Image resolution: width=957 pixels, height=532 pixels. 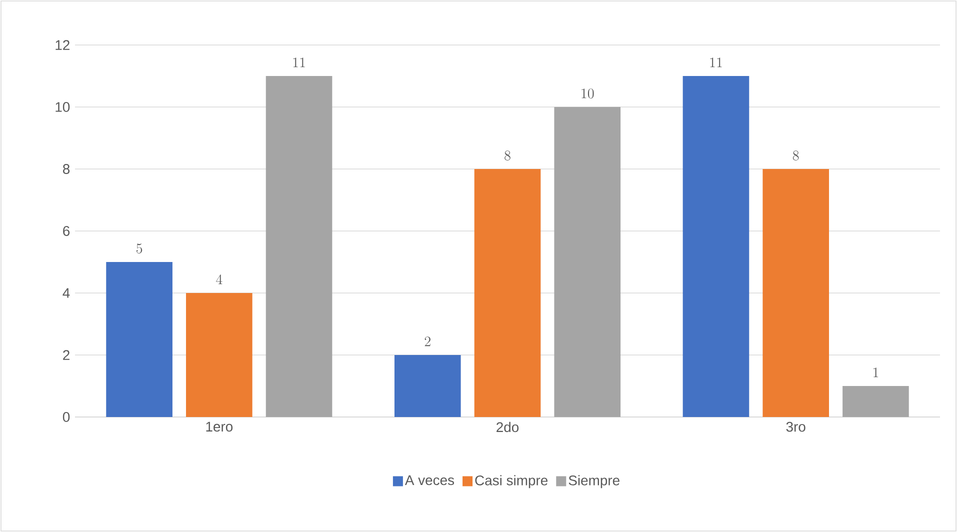 What do you see at coordinates (139, 249) in the screenshot?
I see `data-label: 5` at bounding box center [139, 249].